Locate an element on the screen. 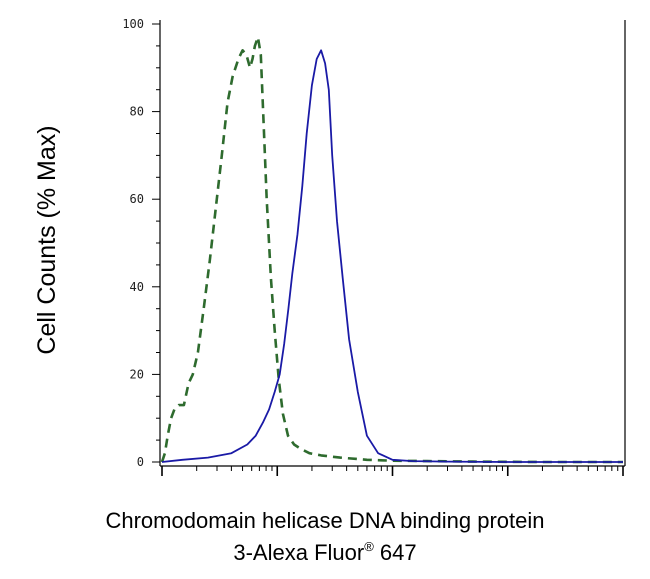 This screenshot has height=579, width=650. x-axis-title-tail: 647 is located at coordinates (395, 552).